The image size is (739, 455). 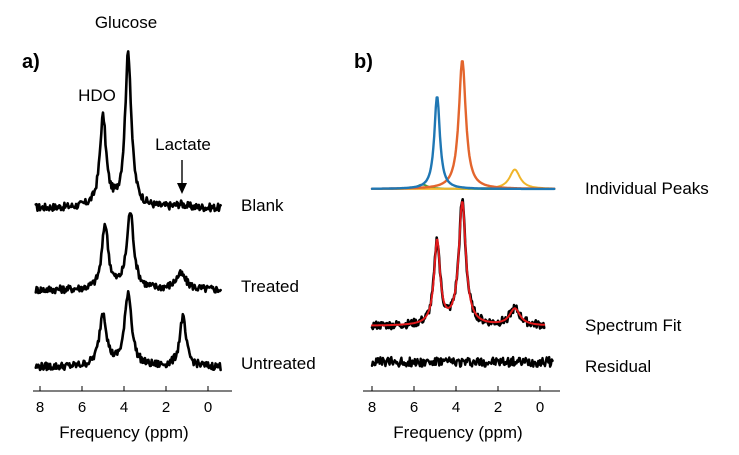 I want to click on panel-a-letter: a), so click(x=31, y=62).